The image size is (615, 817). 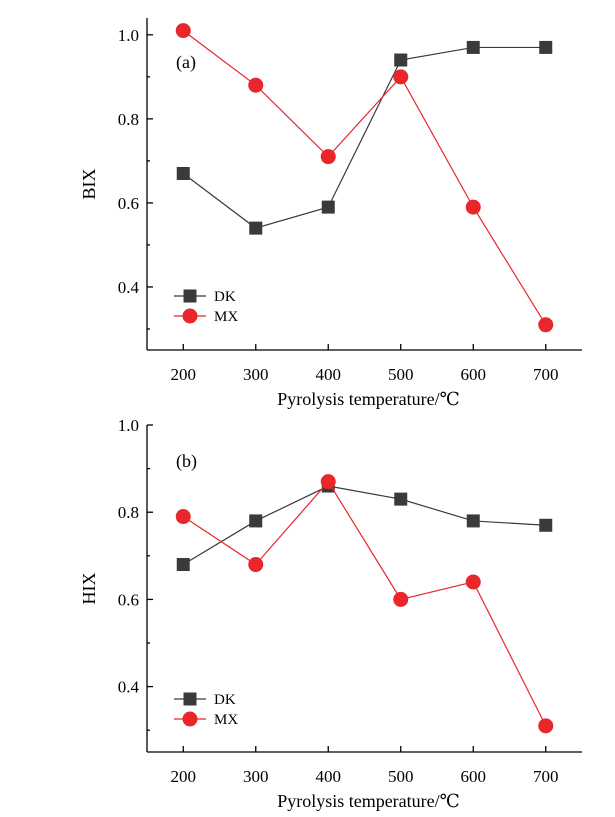 I want to click on panel-label: (b), so click(x=186, y=461).